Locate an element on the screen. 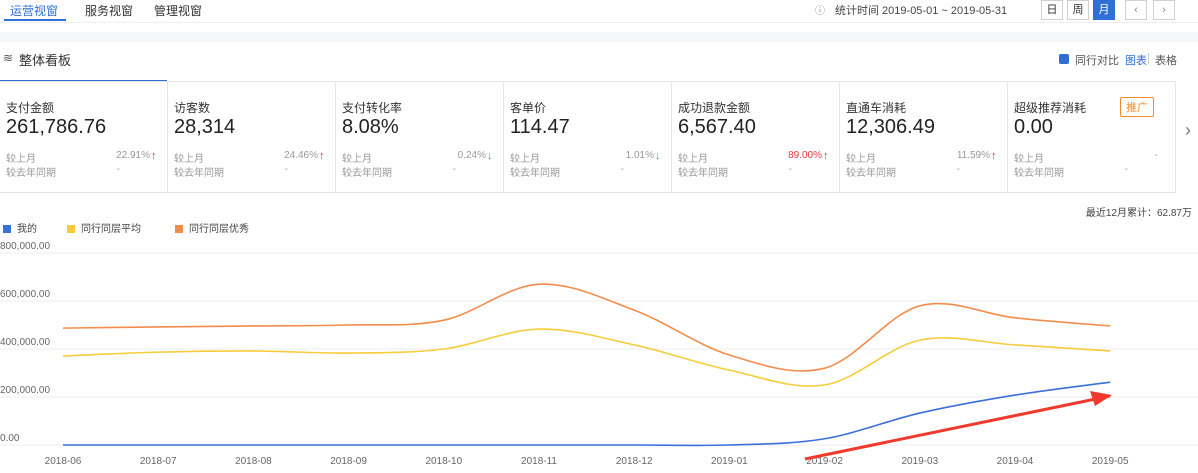  x-tick-label: 2018-08 is located at coordinates (253, 461).